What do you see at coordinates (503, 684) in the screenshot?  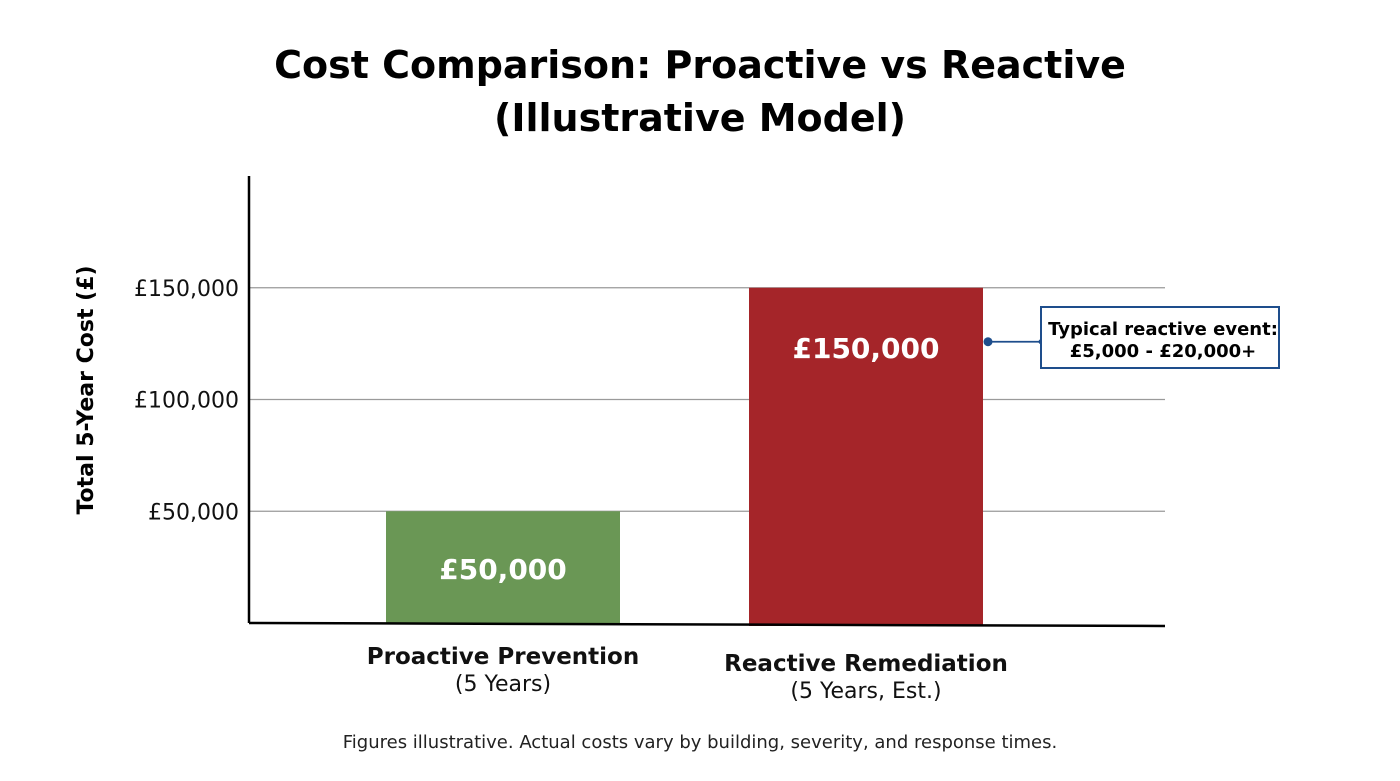 I see `x-category-sublabel-0: (5 Years)` at bounding box center [503, 684].